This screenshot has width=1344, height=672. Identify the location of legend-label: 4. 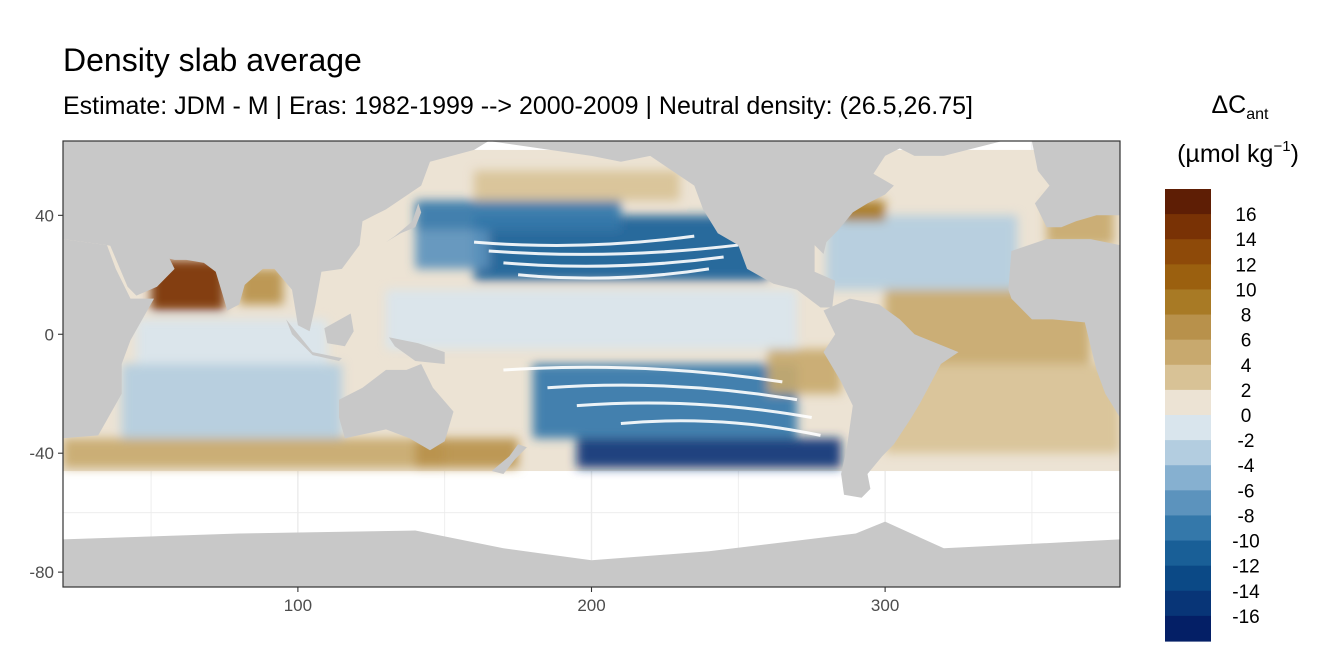
(1246, 366).